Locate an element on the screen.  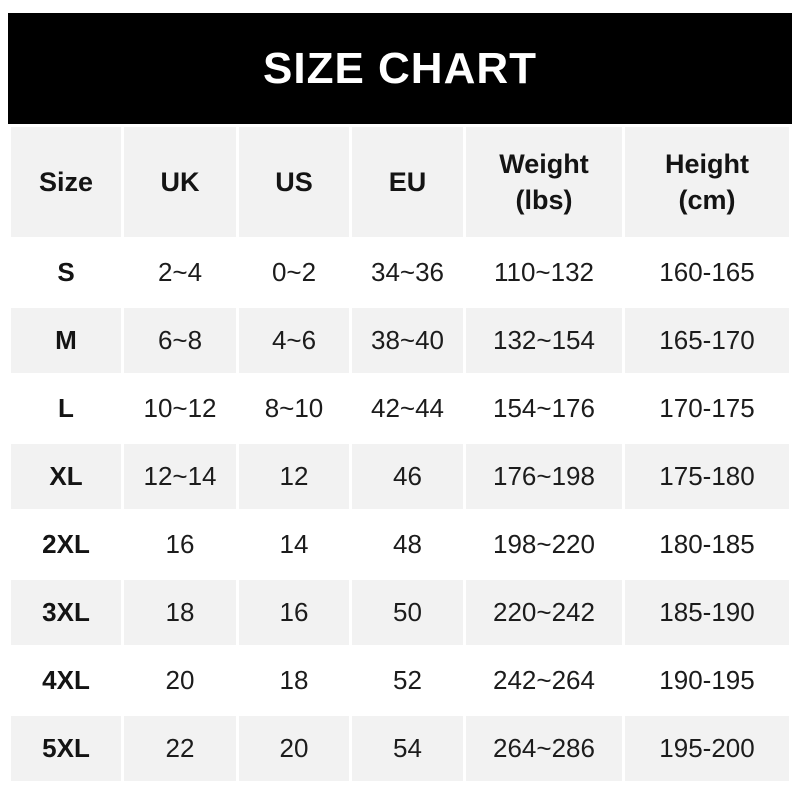
size-chart-banner: SIZE CHART is located at coordinates (400, 68).